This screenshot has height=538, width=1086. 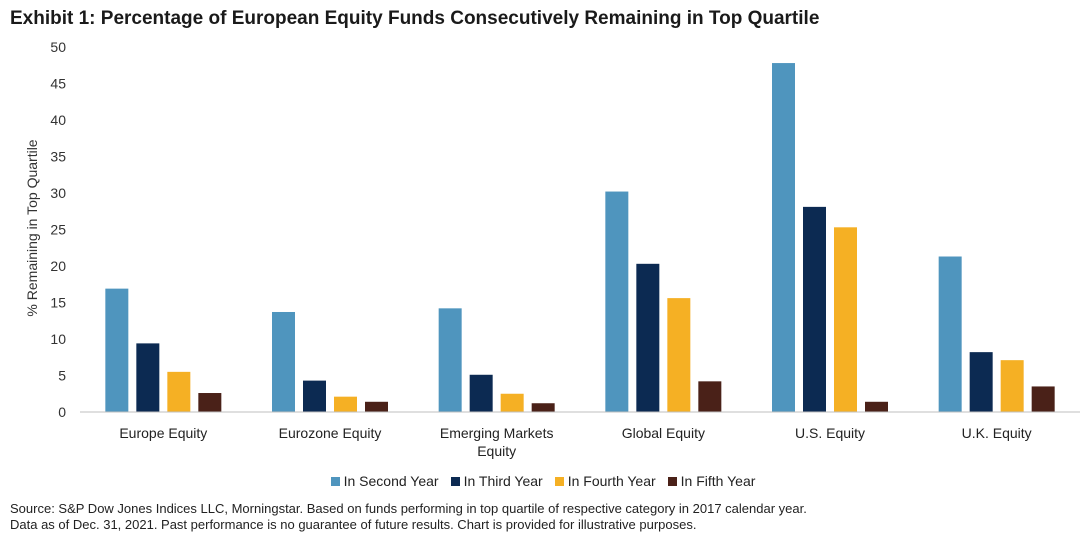 I want to click on legend-item: In Third Year, so click(x=496, y=481).